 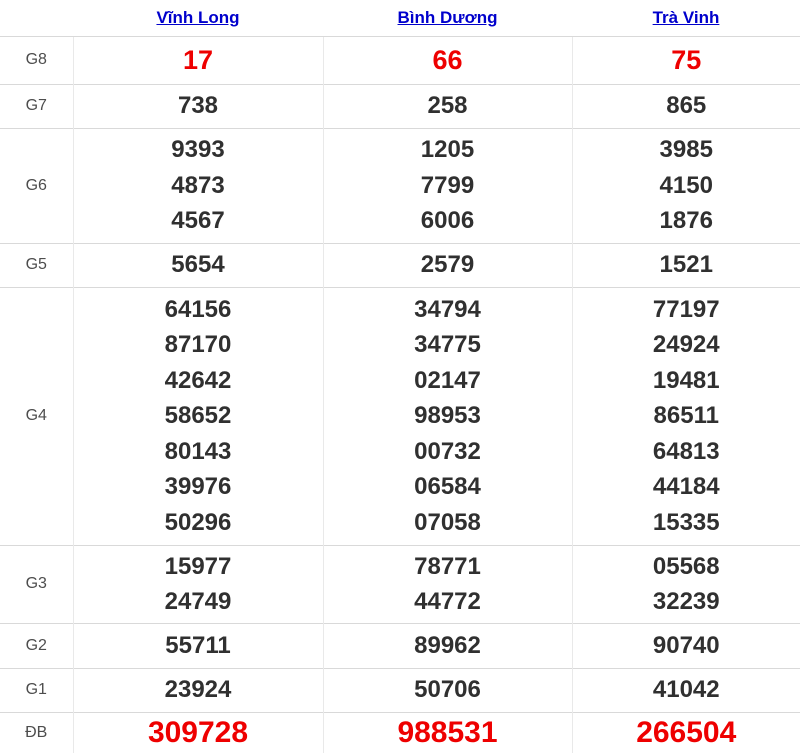 I want to click on prize-cell: 55711, so click(x=198, y=645).